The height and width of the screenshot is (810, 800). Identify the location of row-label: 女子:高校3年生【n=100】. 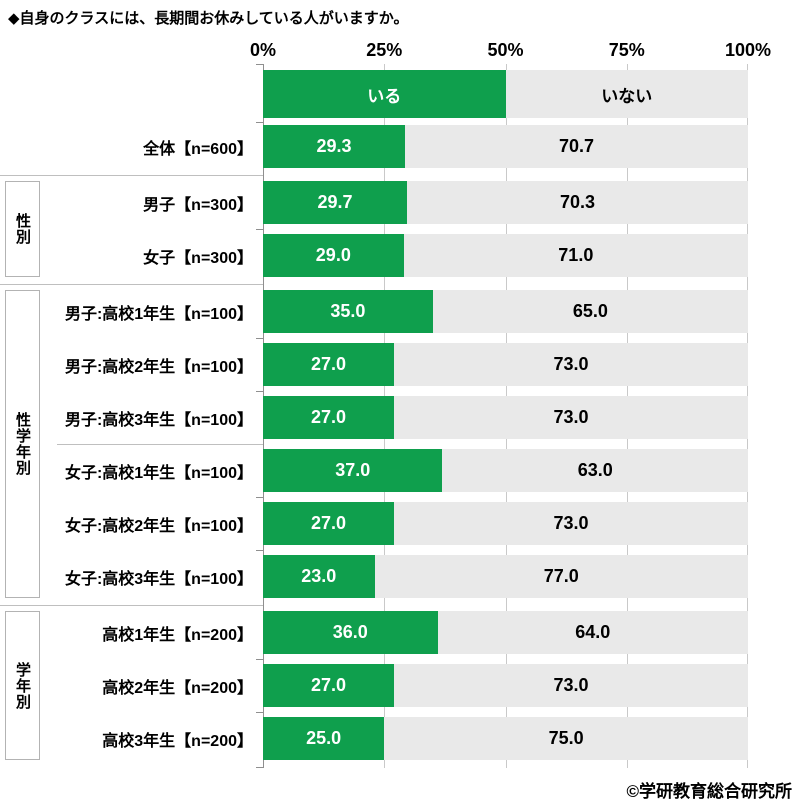
(158, 579).